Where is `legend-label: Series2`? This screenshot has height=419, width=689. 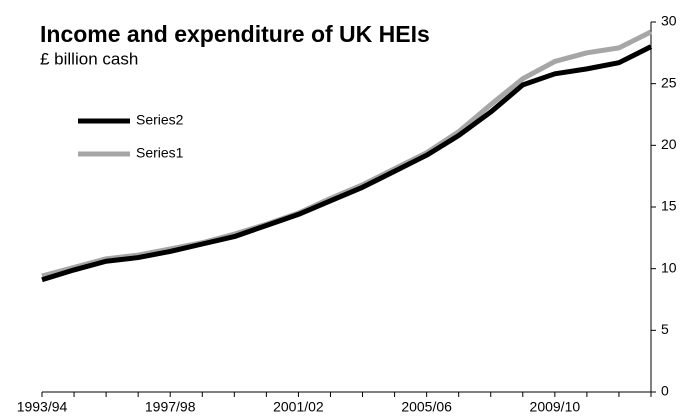 legend-label: Series2 is located at coordinates (160, 120).